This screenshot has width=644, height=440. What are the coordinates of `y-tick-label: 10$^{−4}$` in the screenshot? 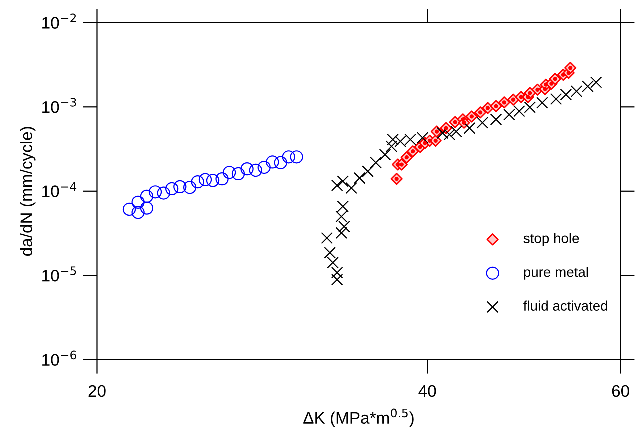 It's located at (59, 190).